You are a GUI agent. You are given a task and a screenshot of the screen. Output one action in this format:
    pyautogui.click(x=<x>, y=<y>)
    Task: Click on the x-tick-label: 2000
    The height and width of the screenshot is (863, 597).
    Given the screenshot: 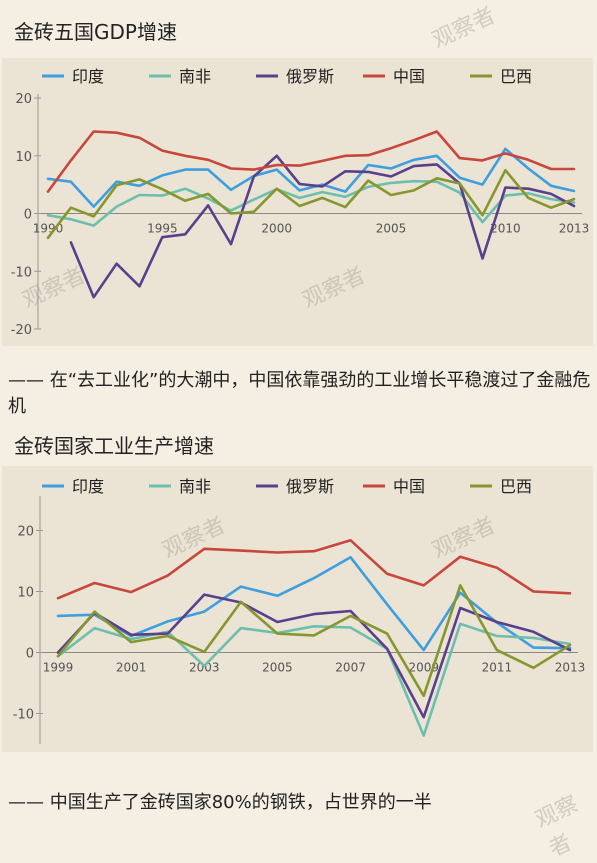 What is the action you would take?
    pyautogui.click(x=276, y=229)
    